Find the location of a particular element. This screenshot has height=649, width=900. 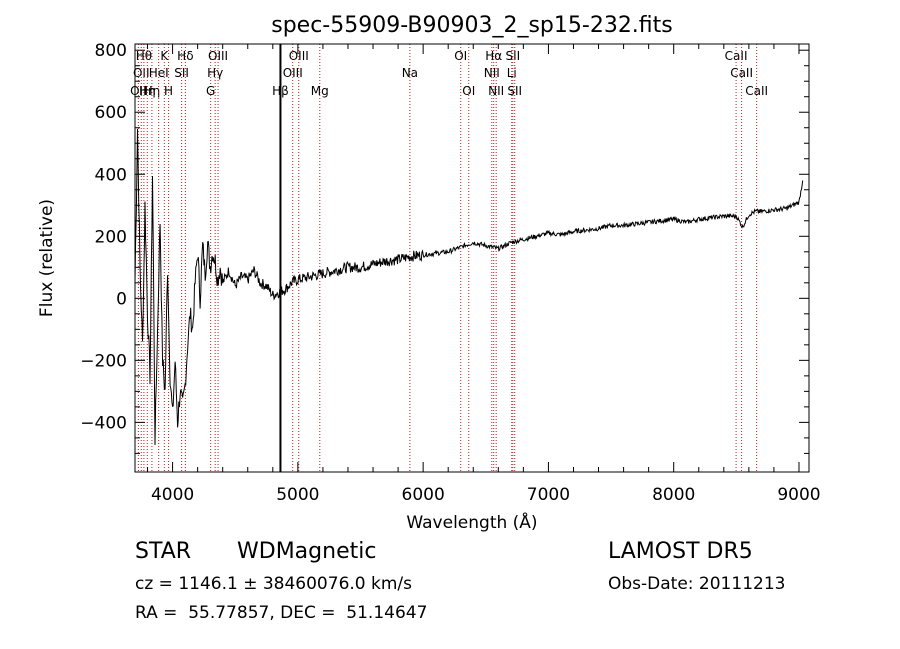

spectral-line-label: Hθ is located at coordinates (144, 56).